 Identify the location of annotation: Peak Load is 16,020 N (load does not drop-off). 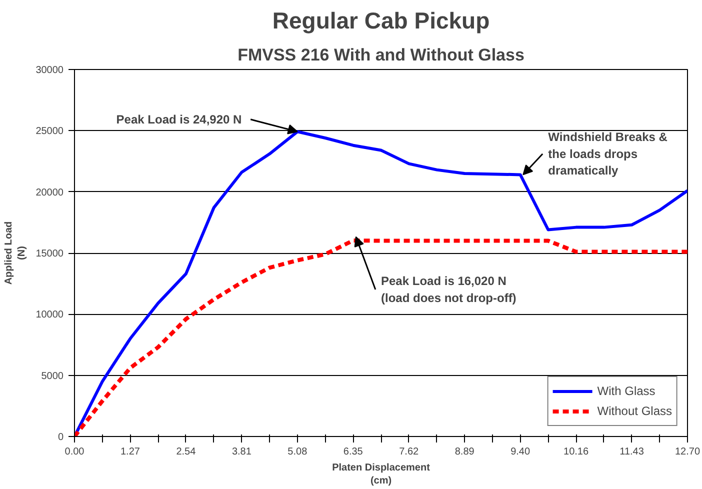
(448, 289).